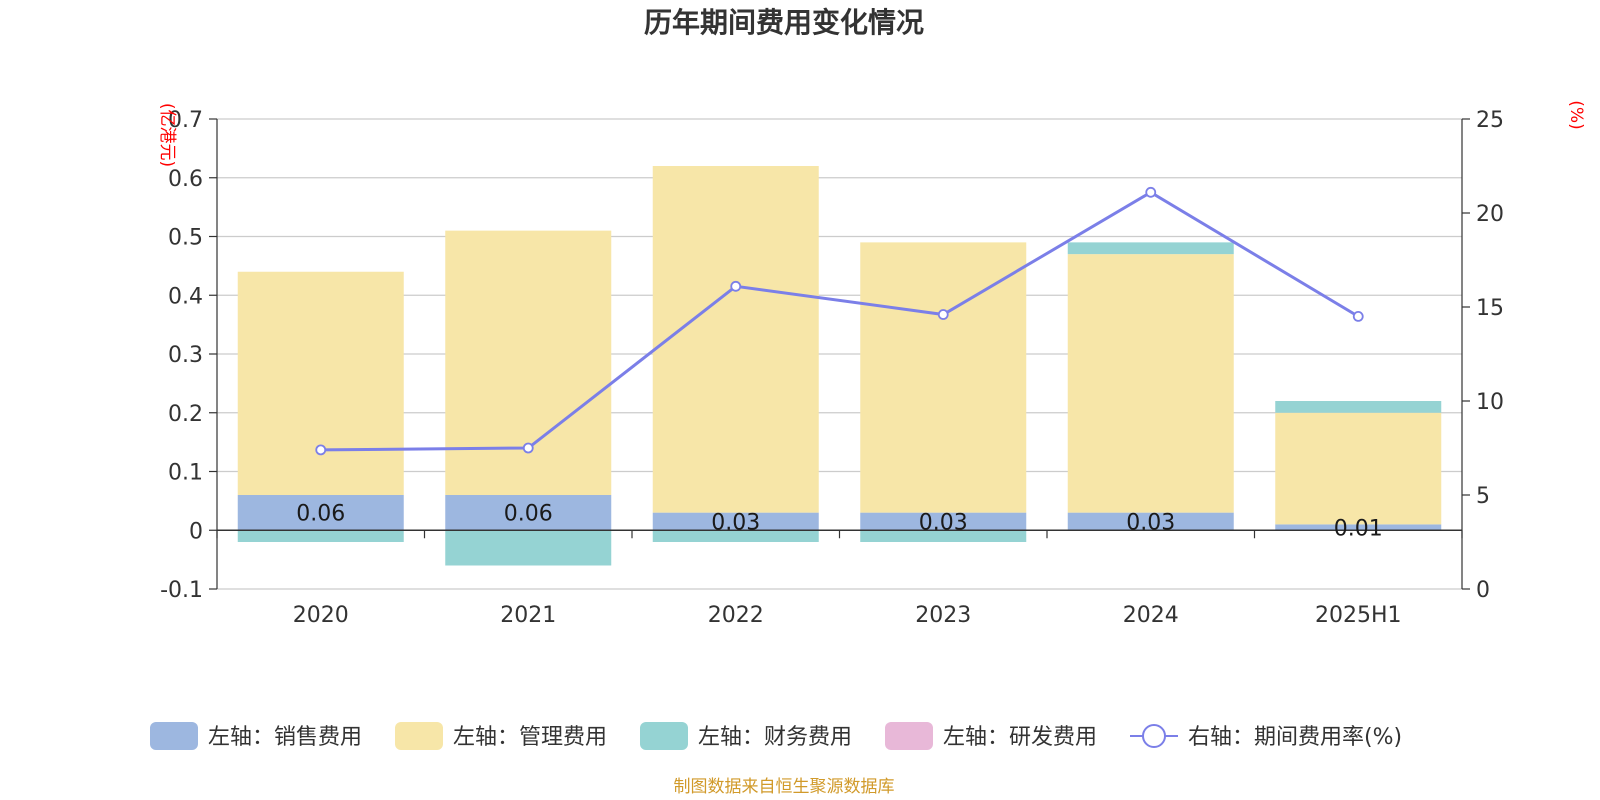 The image size is (1600, 800). Describe the element at coordinates (1020, 737) in the screenshot. I see `legend-label-3: 左轴：研发费用` at that location.